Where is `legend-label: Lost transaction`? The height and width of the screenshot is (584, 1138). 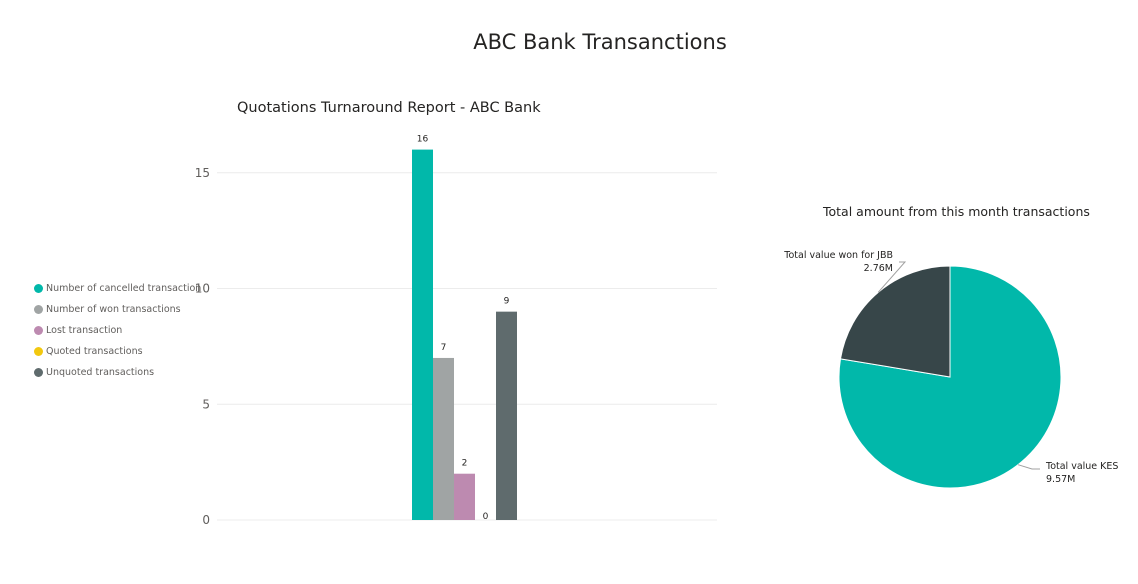
legend-label: Lost transaction is located at coordinates (84, 330).